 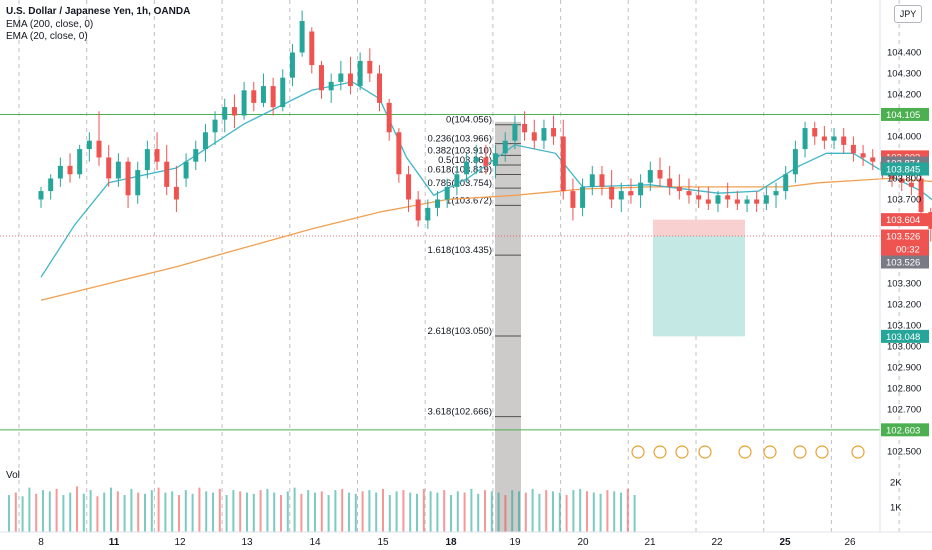 I want to click on y-tick-label: 103.100, so click(x=904, y=325).